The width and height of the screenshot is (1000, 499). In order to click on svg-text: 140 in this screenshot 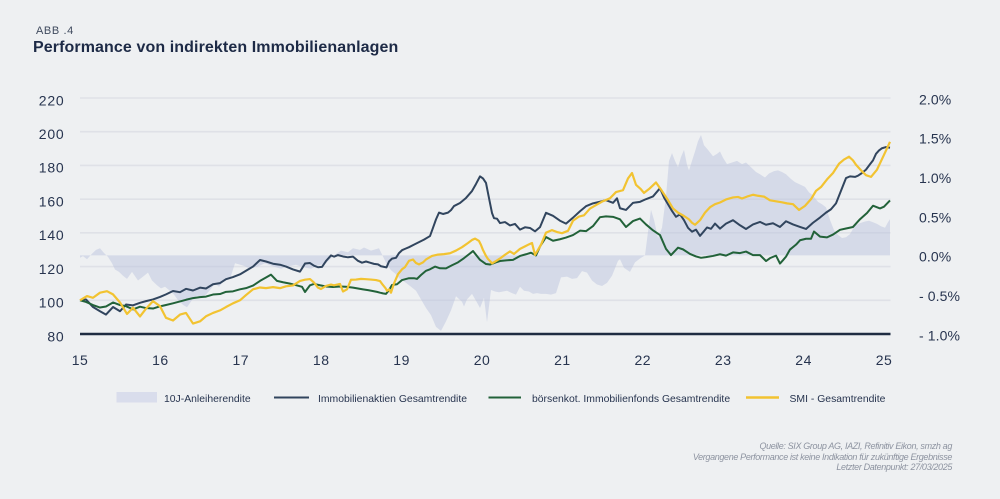, I will do `click(52, 235)`.